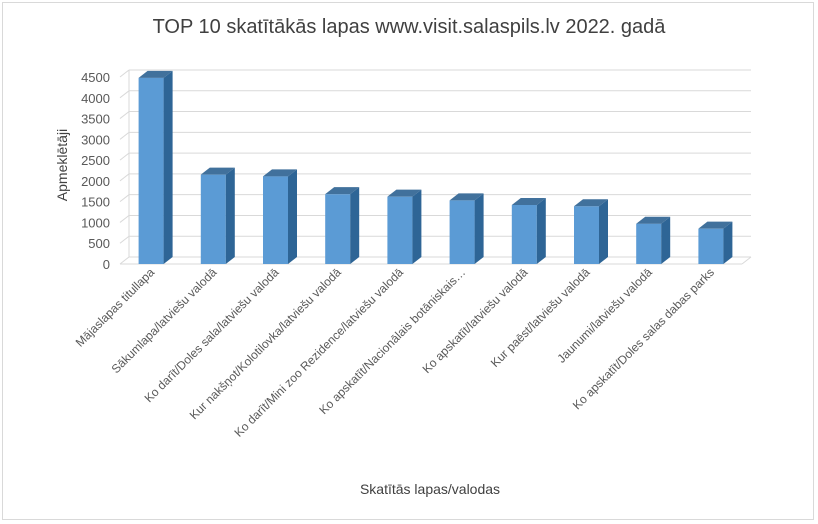 This screenshot has height=524, width=818. I want to click on x-tick-label: Sākumlapa/latviešu valodā, so click(164, 320).